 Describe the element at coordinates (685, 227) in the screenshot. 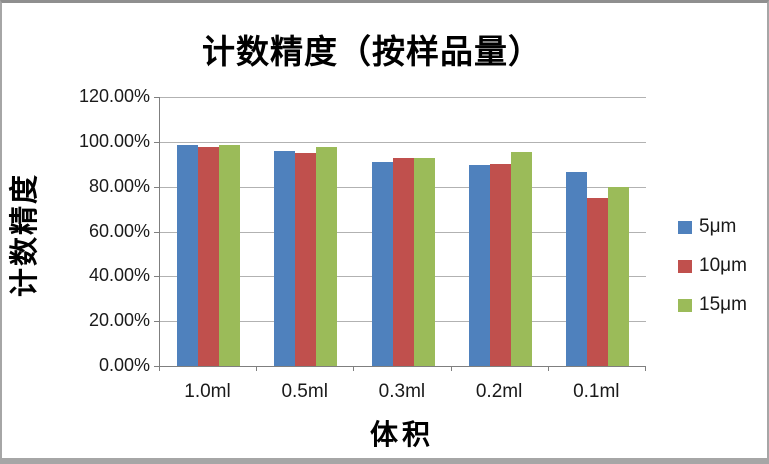

I see `legend-swatch-5μm` at that location.